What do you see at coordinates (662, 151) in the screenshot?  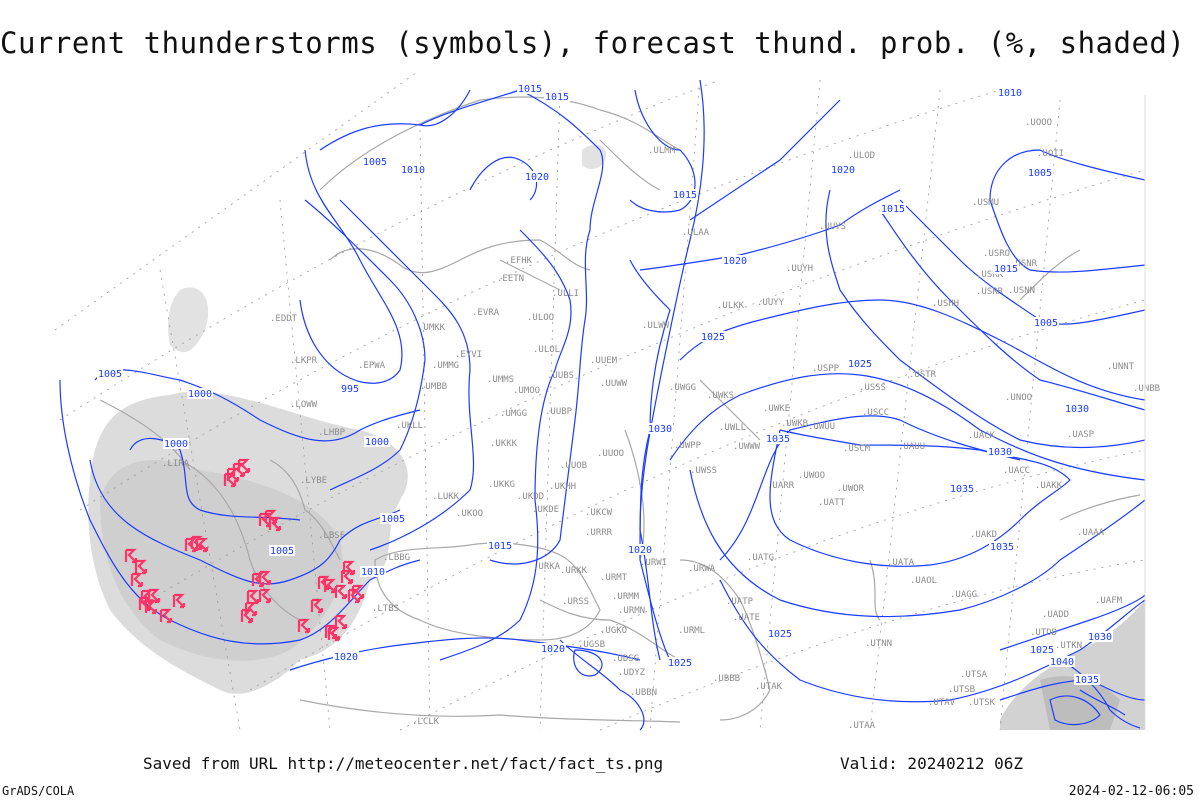 I see `station-label: .ULMM` at bounding box center [662, 151].